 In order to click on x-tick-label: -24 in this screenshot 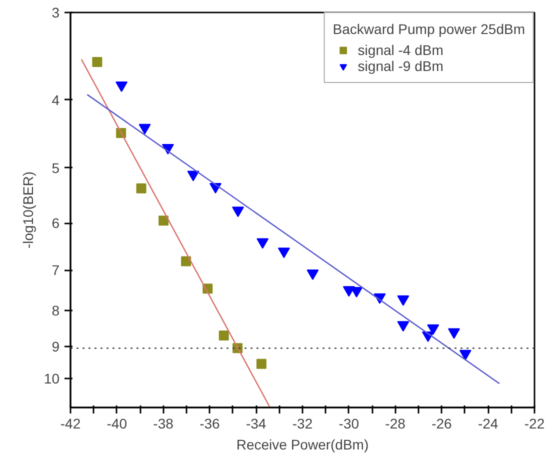, I will do `click(488, 424)`.